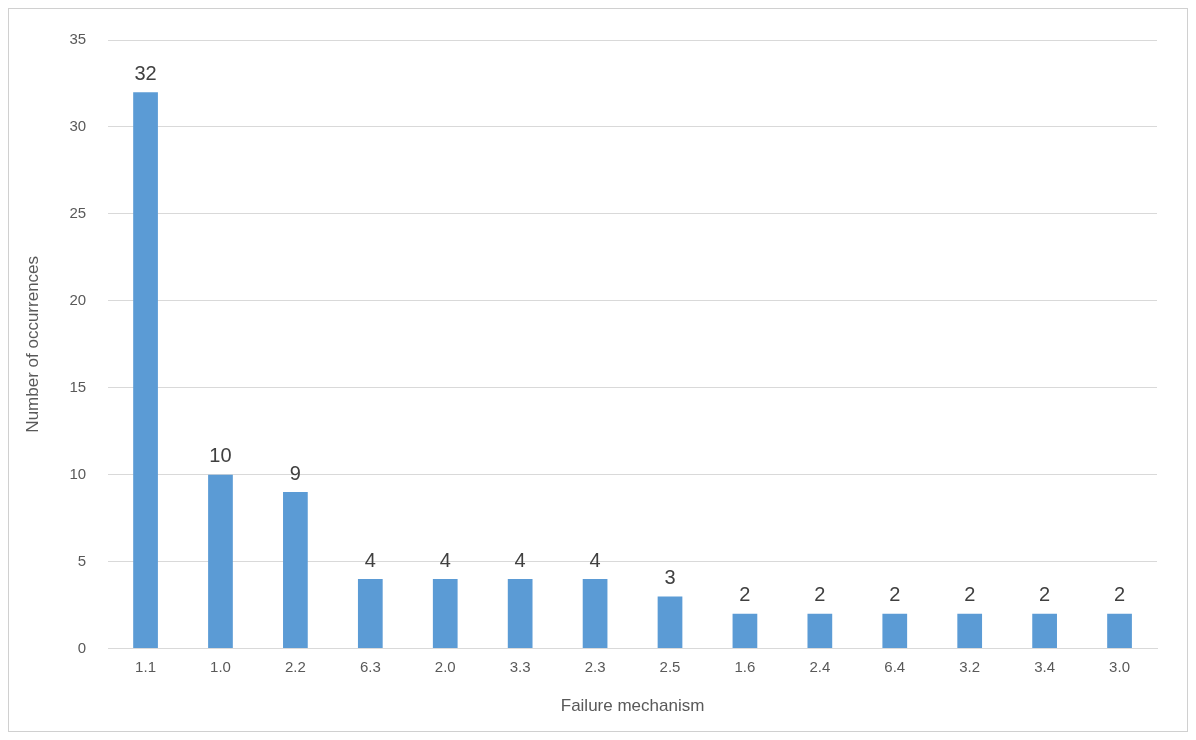 The width and height of the screenshot is (1196, 740). I want to click on x-tick-label: 1.0, so click(220, 666).